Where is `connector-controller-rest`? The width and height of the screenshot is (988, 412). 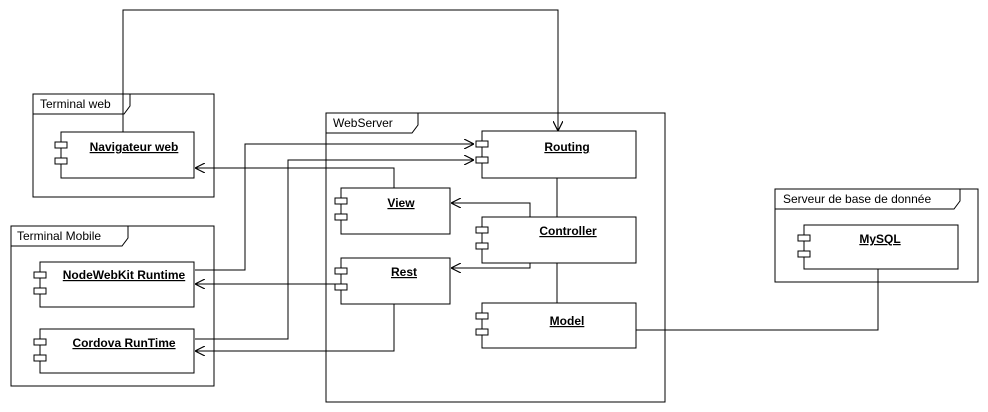
connector-controller-rest is located at coordinates (491, 265).